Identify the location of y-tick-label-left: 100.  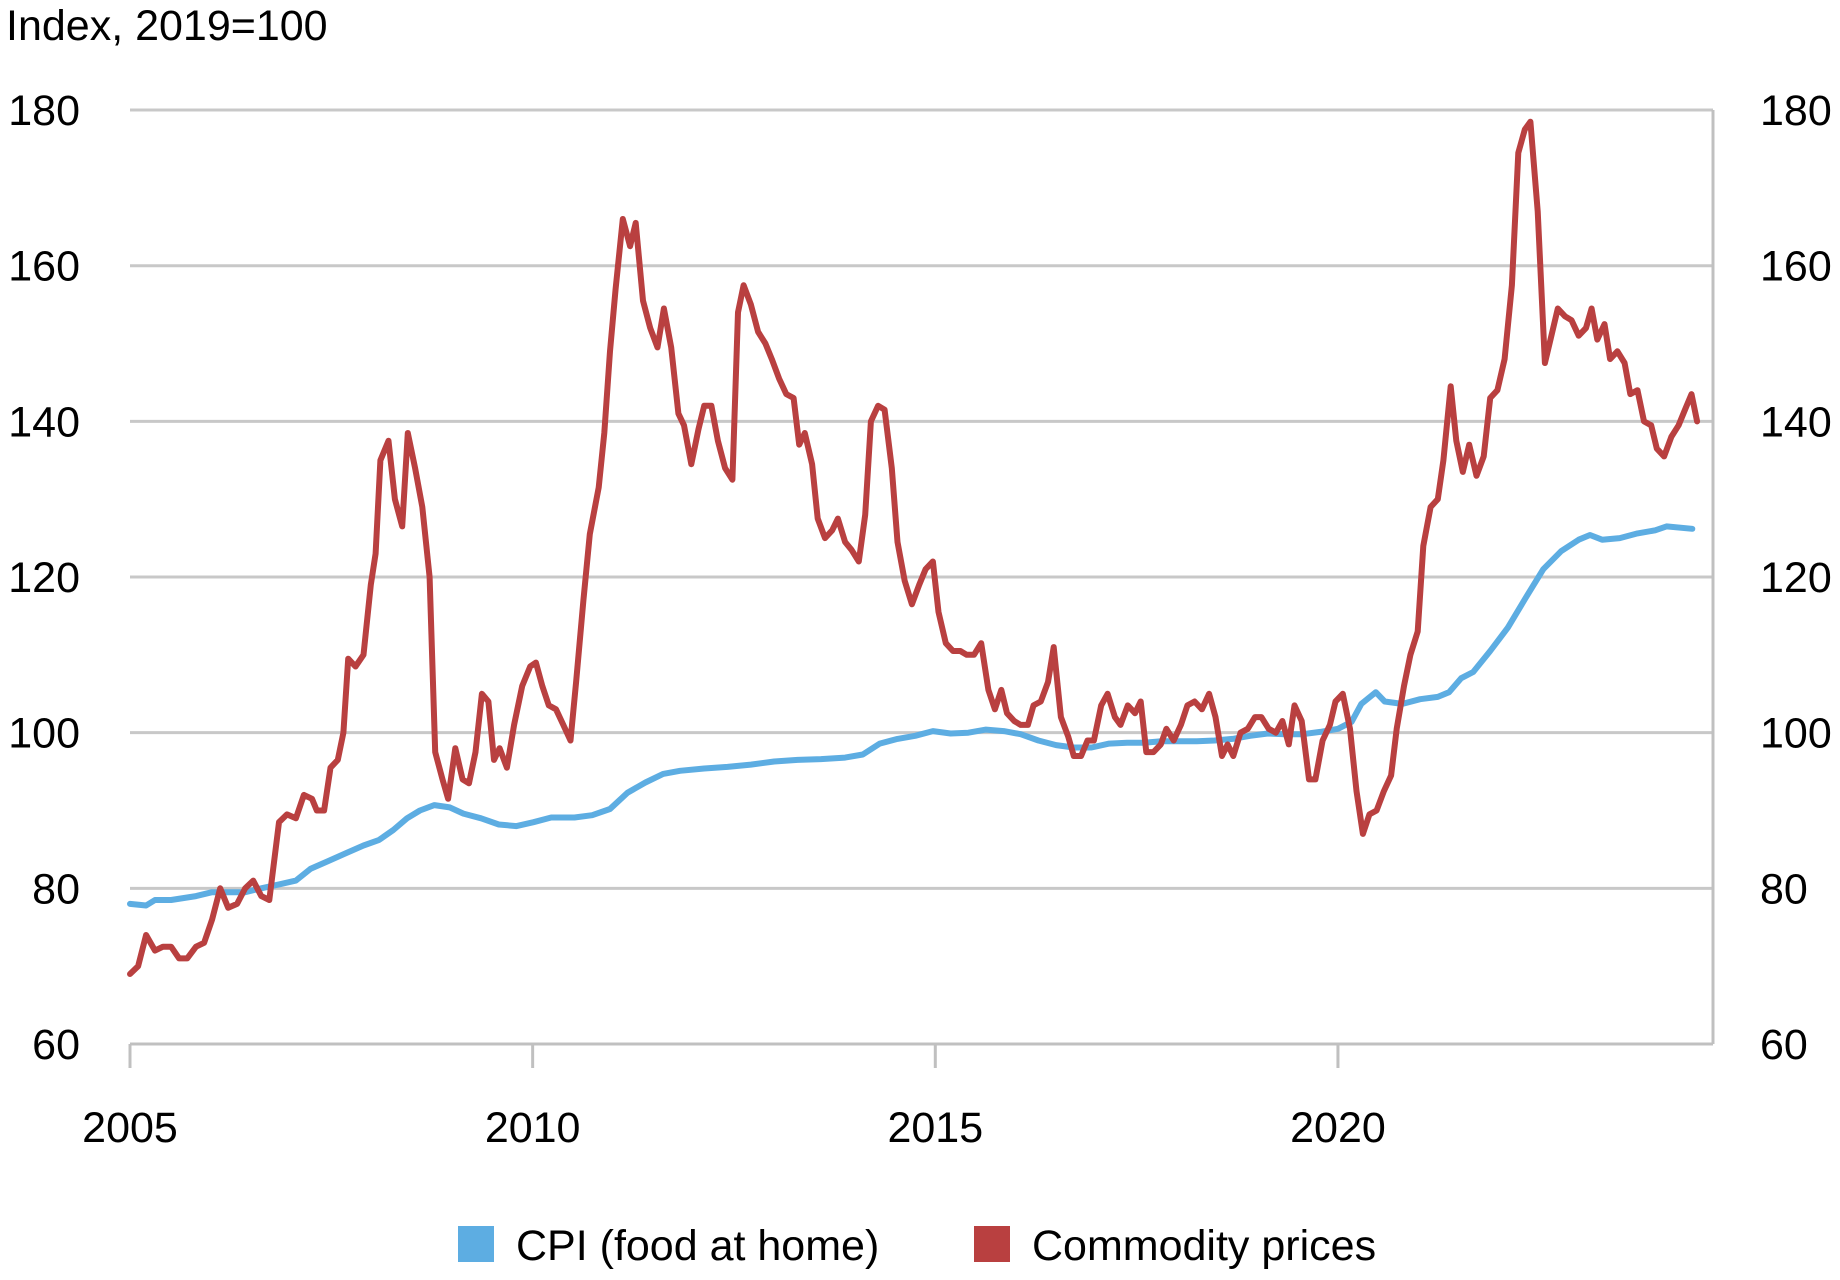
(44, 734).